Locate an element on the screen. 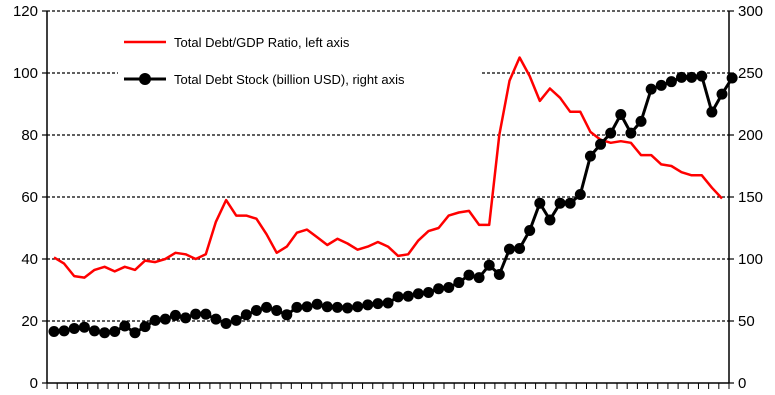  right-tick-label: 50 is located at coordinates (746, 321).